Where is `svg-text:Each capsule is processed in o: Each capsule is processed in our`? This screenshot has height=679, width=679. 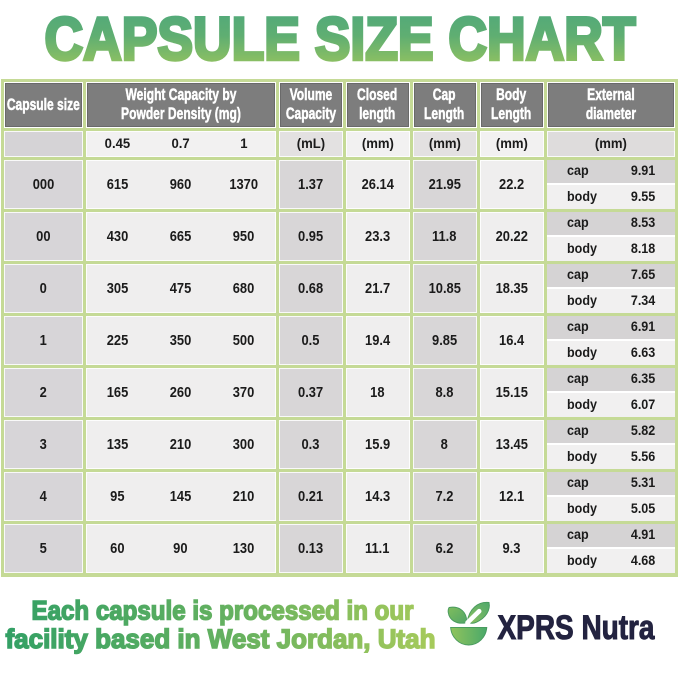
svg-text:Each capsule is processed in o: Each capsule is processed in our is located at coordinates (223, 611).